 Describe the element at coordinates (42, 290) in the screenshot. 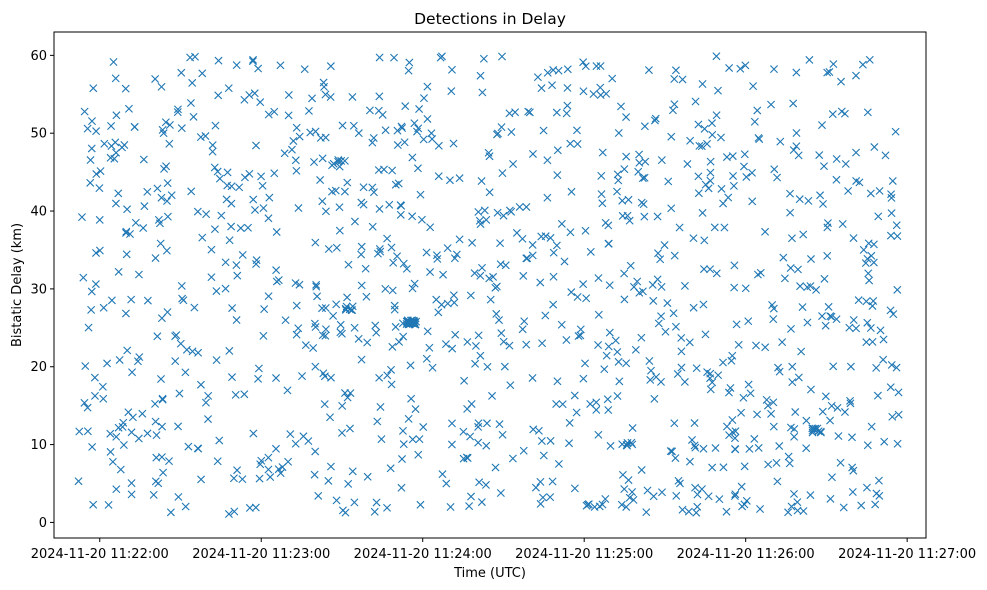

I see `y-axis: 0 10 20 30 40 50 60` at that location.